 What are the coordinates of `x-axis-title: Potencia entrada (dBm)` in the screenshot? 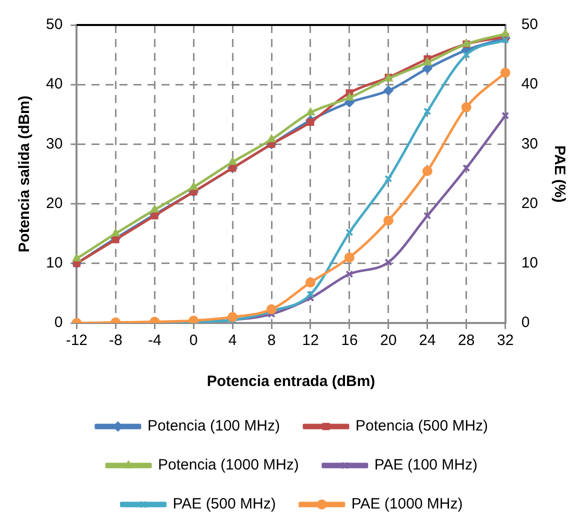 It's located at (291, 381).